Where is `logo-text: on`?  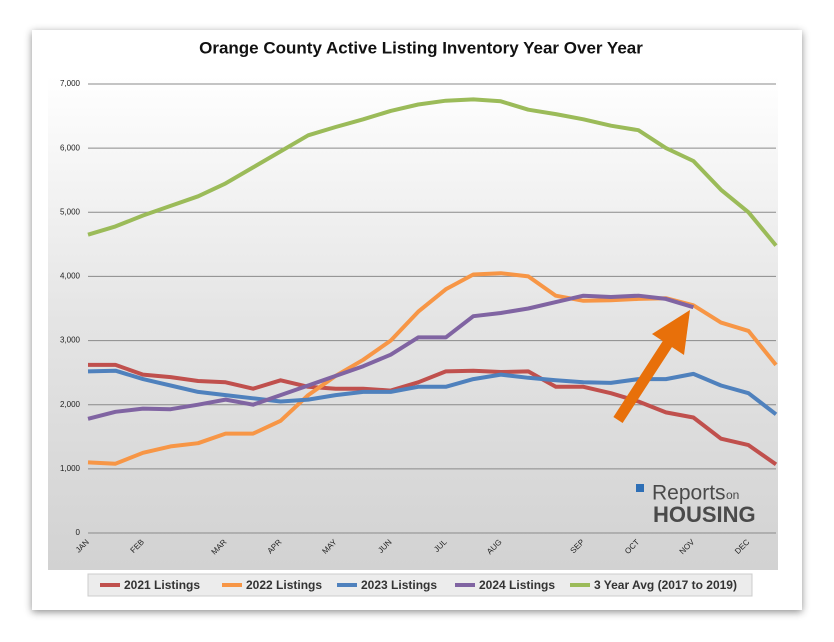 logo-text: on is located at coordinates (732, 495).